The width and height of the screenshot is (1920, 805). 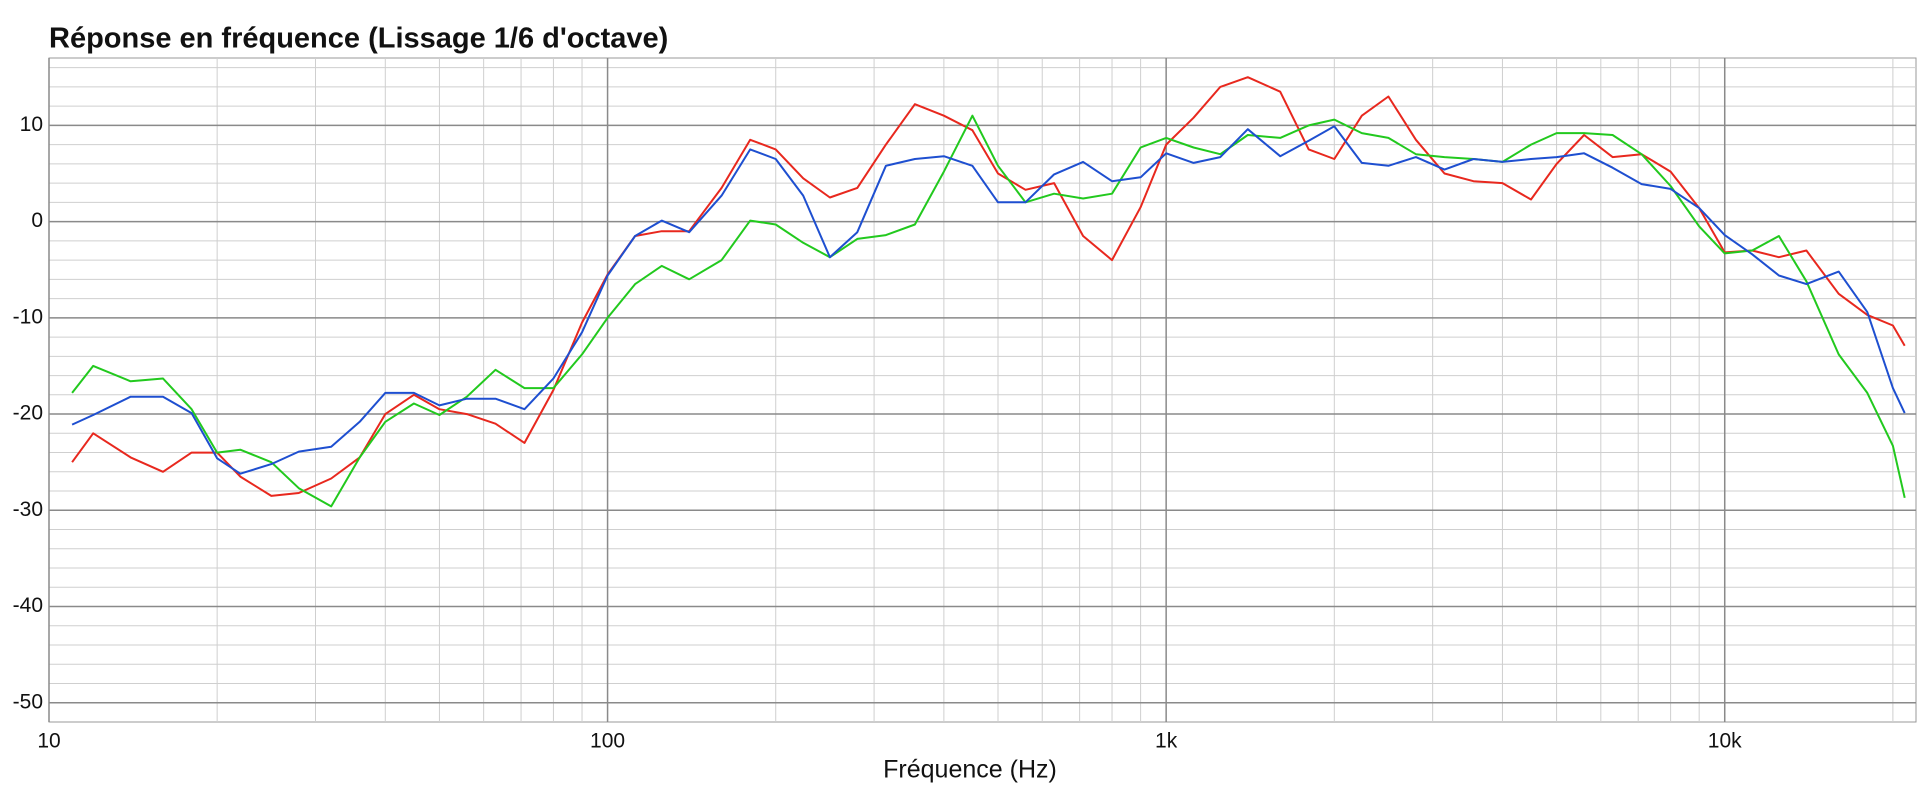 I want to click on x-tick-label: 100, so click(x=607, y=741).